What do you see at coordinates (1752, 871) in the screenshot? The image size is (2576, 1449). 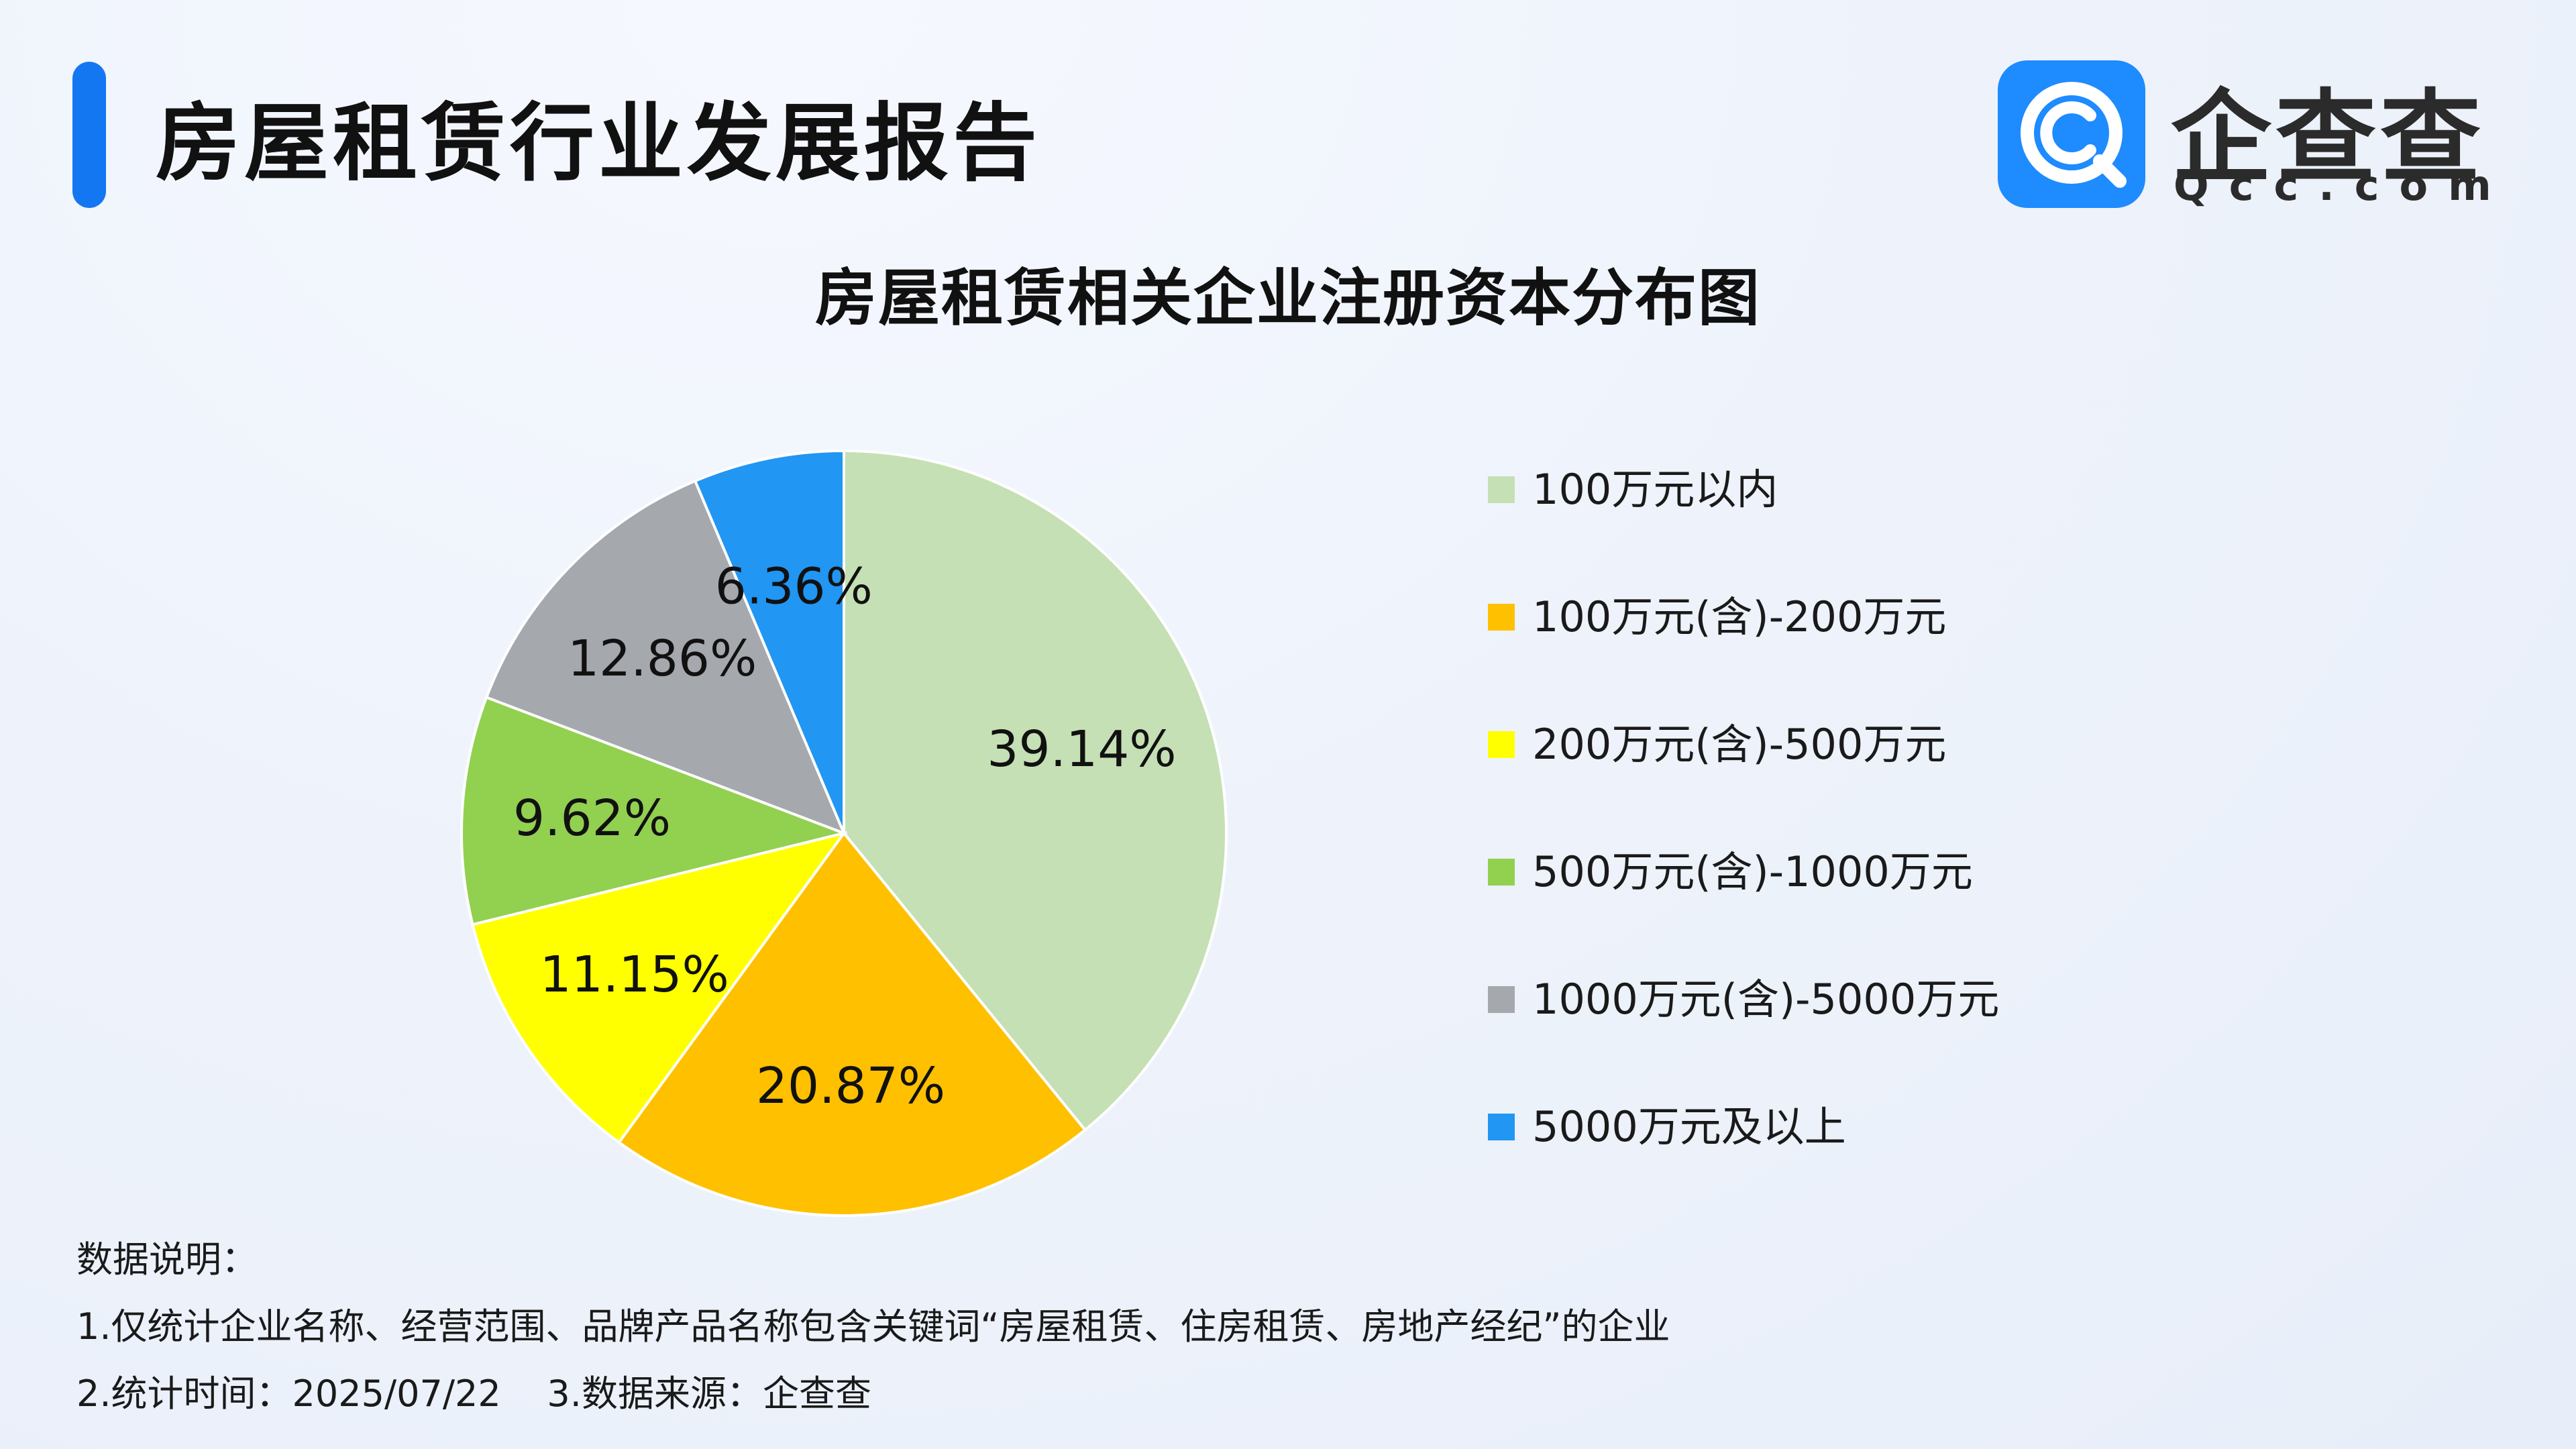 I see `legend-label-3: 500万元(含)-1000万元` at bounding box center [1752, 871].